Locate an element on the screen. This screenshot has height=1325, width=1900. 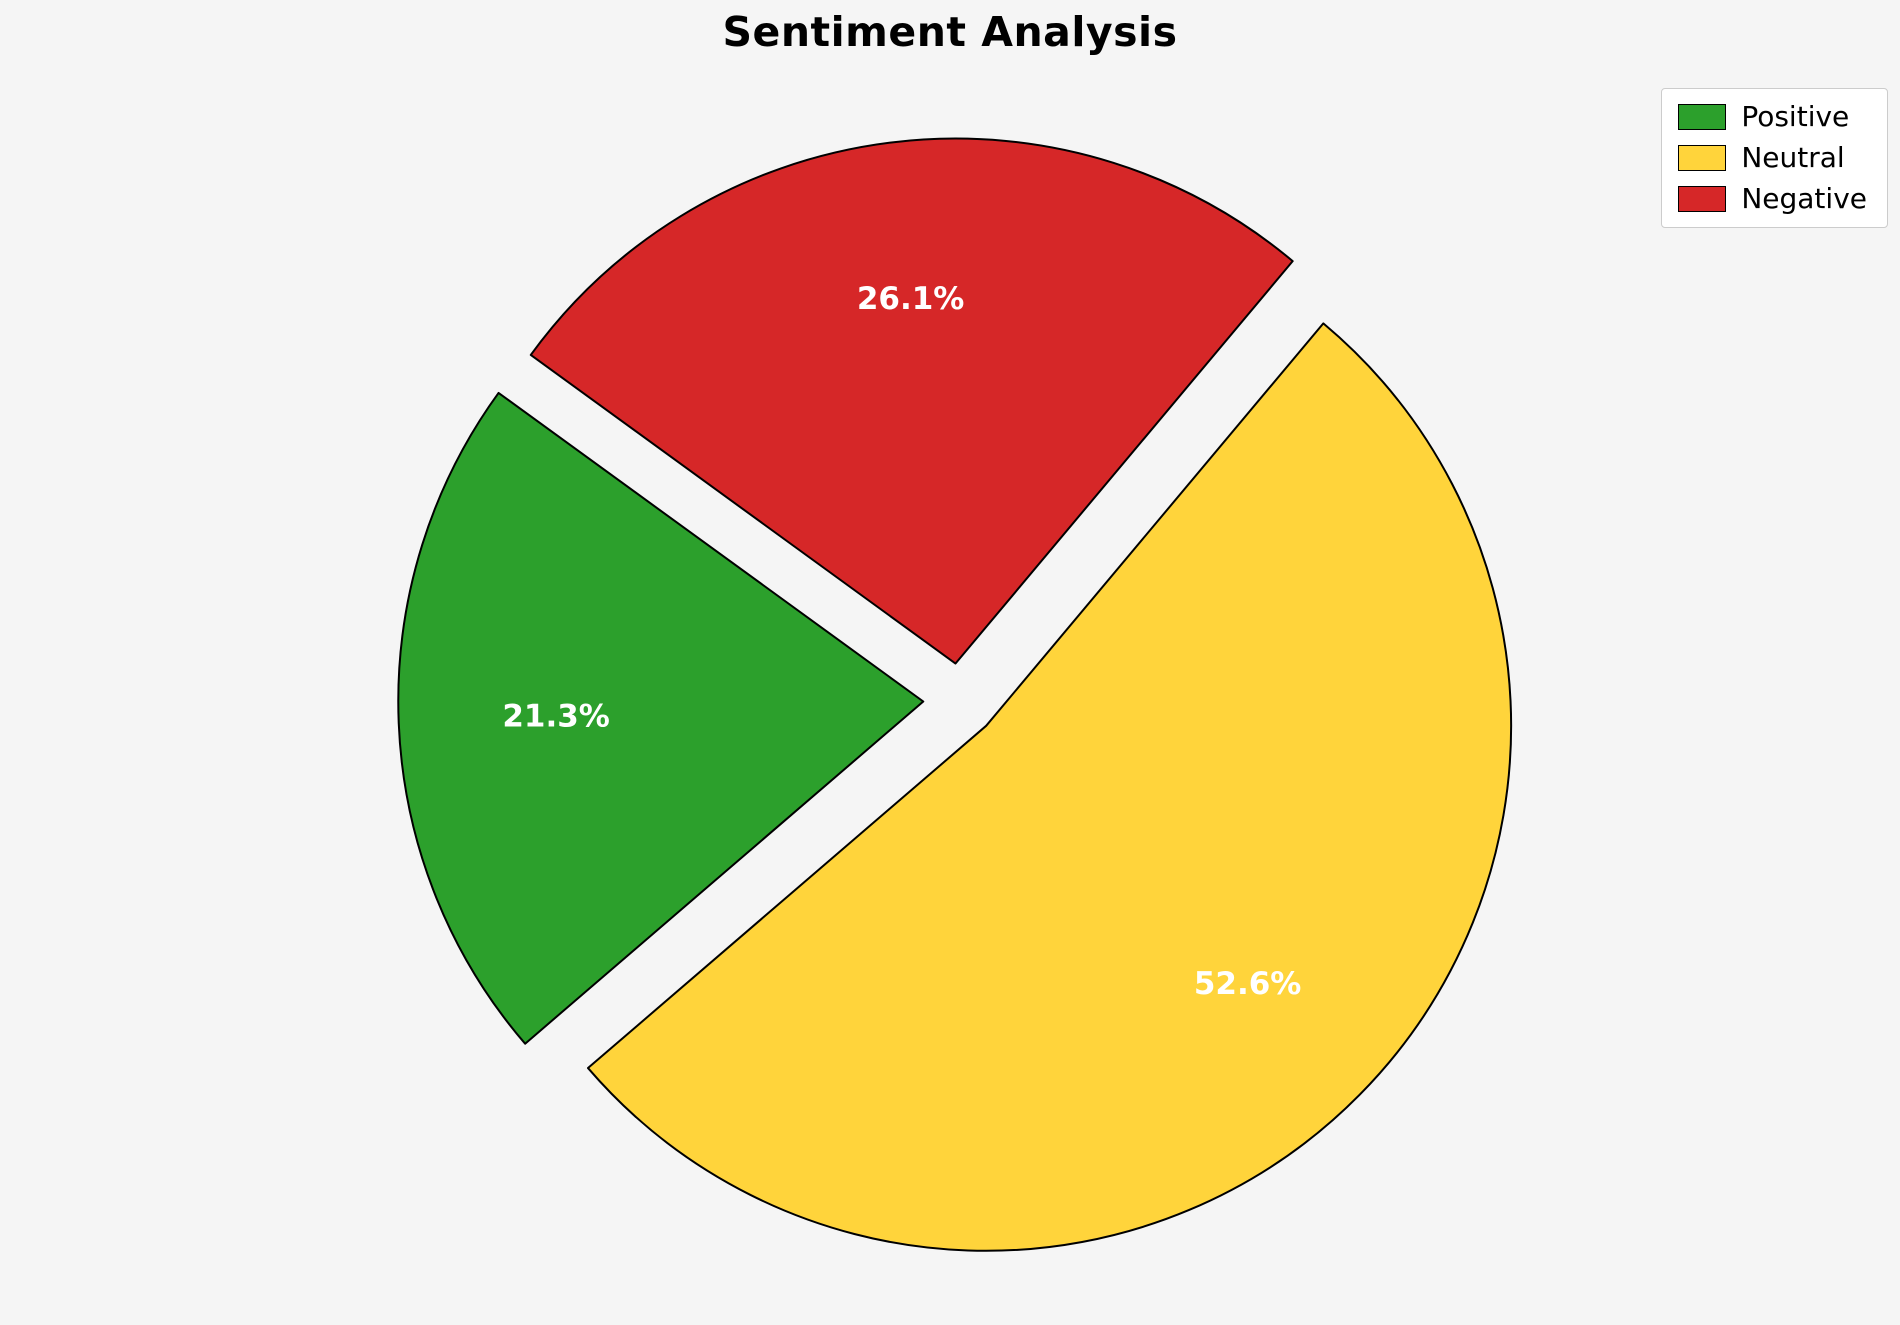
pie-pct-label-neutral: 52.6% is located at coordinates (1248, 984).